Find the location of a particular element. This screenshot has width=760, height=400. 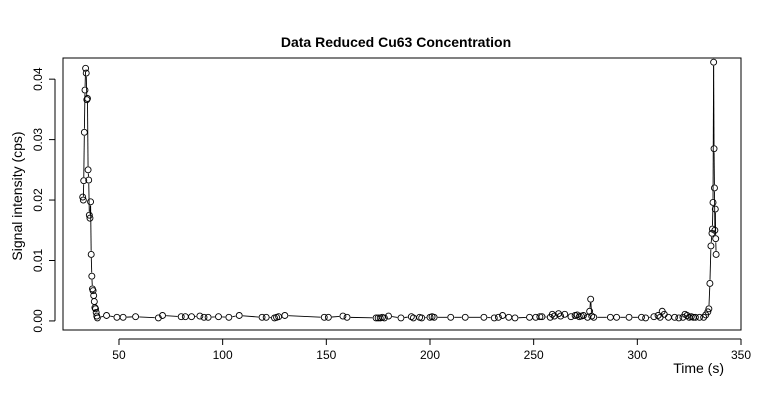

y-tick-label: 0.02 is located at coordinates (38, 200).